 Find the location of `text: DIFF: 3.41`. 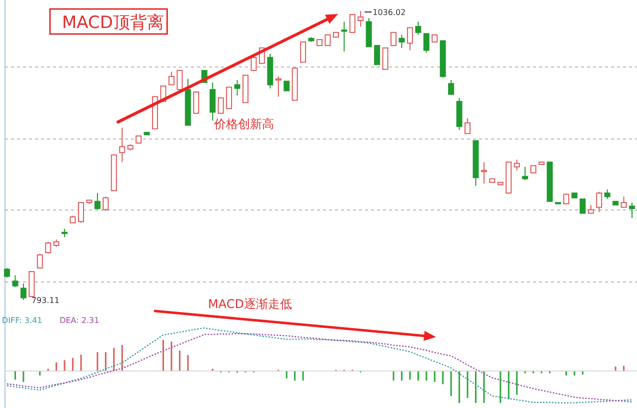

text: DIFF: 3.41 is located at coordinates (22, 320).